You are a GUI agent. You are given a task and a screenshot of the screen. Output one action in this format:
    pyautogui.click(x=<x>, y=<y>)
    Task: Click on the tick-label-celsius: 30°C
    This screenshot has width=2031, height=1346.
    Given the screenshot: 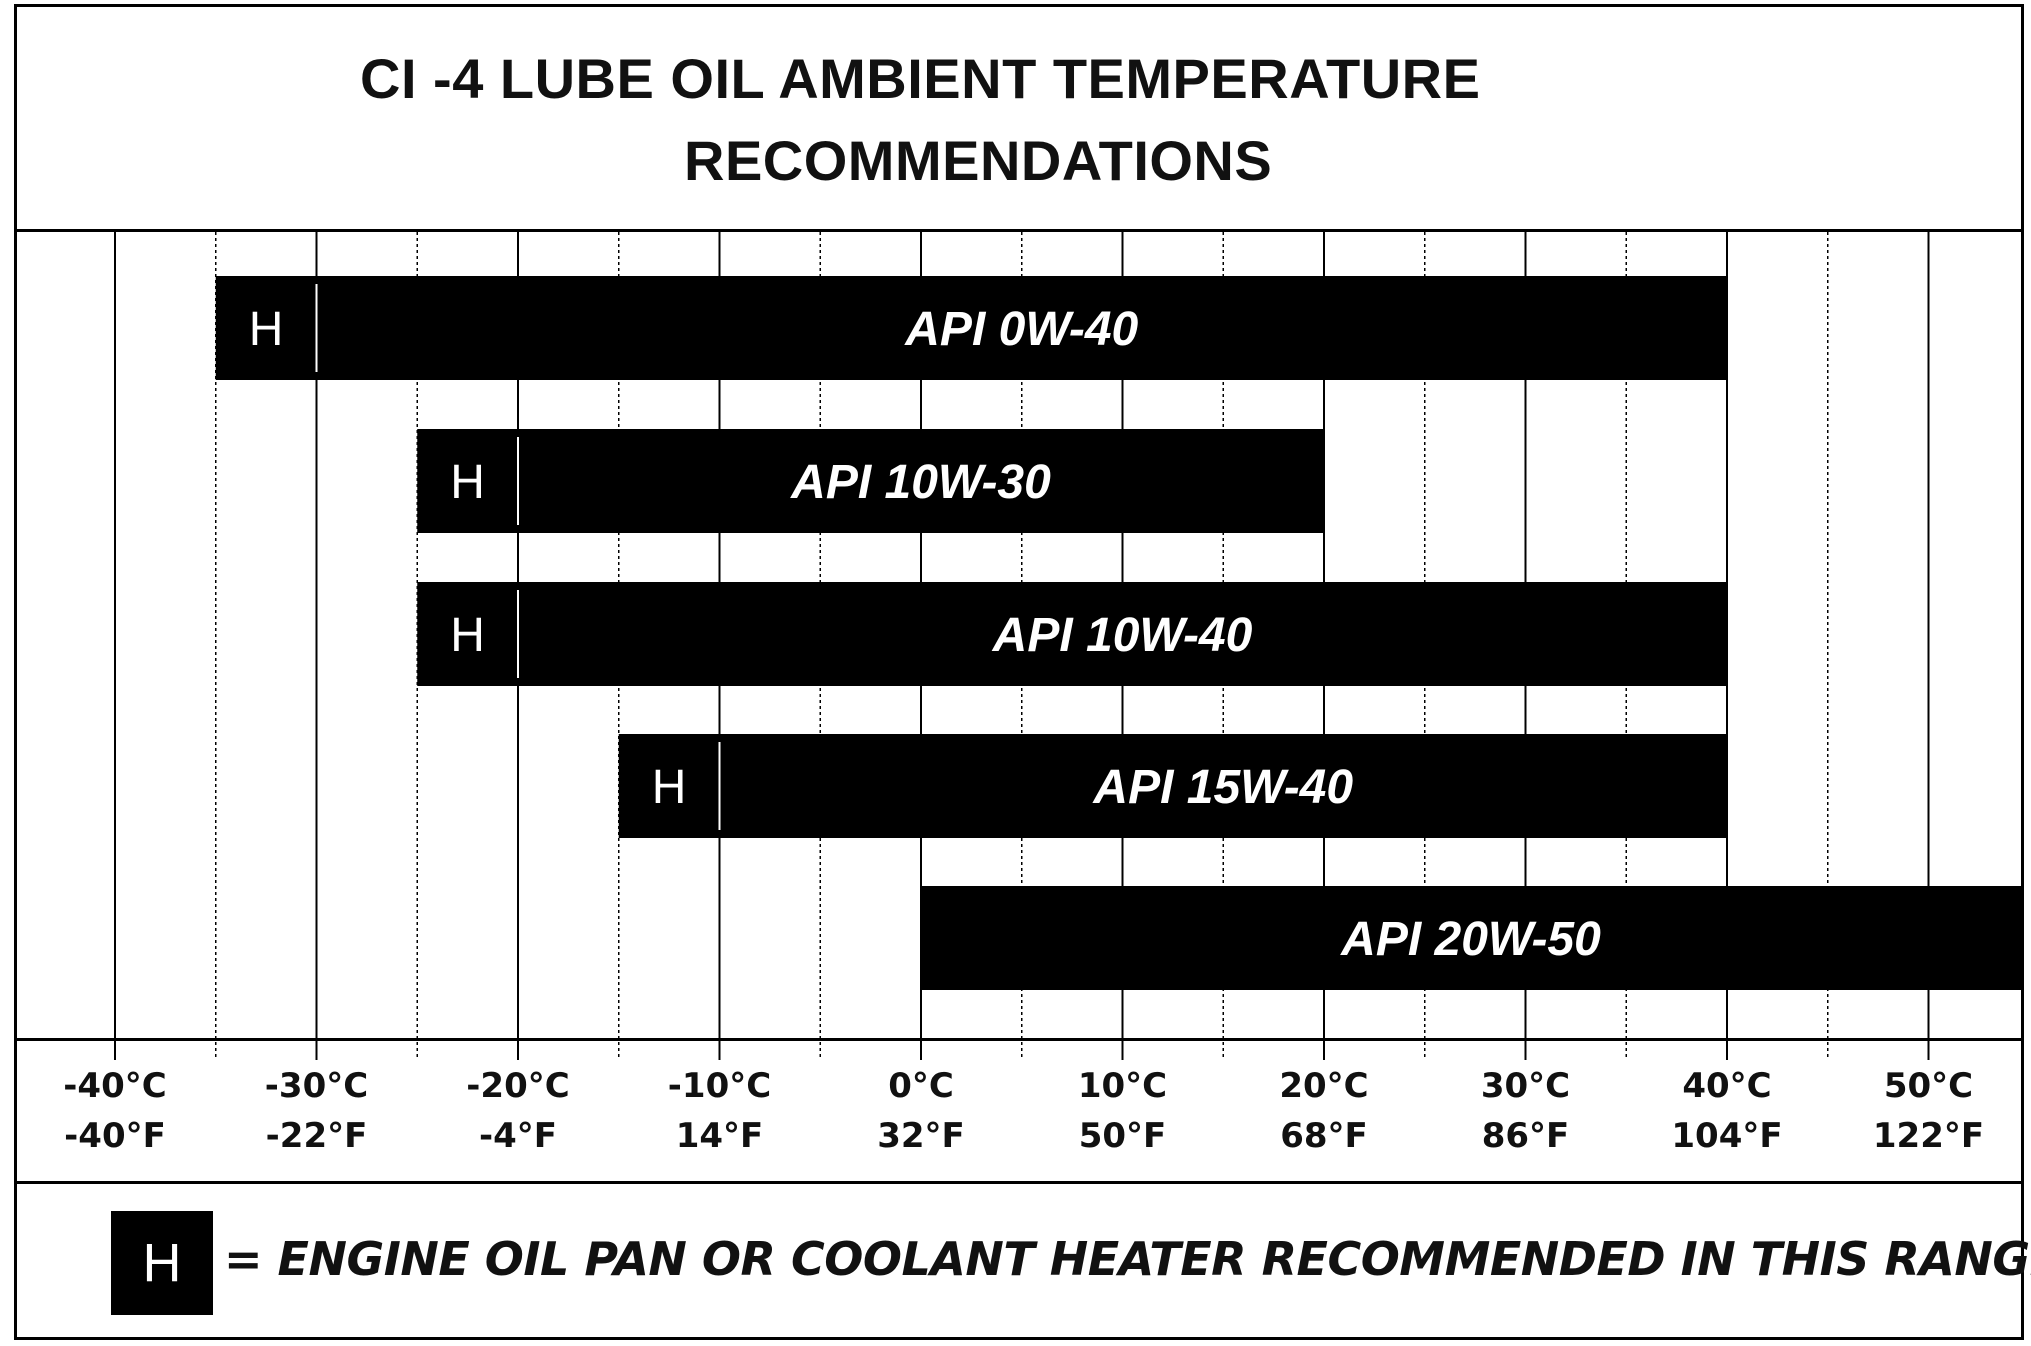 What is the action you would take?
    pyautogui.click(x=1525, y=1086)
    